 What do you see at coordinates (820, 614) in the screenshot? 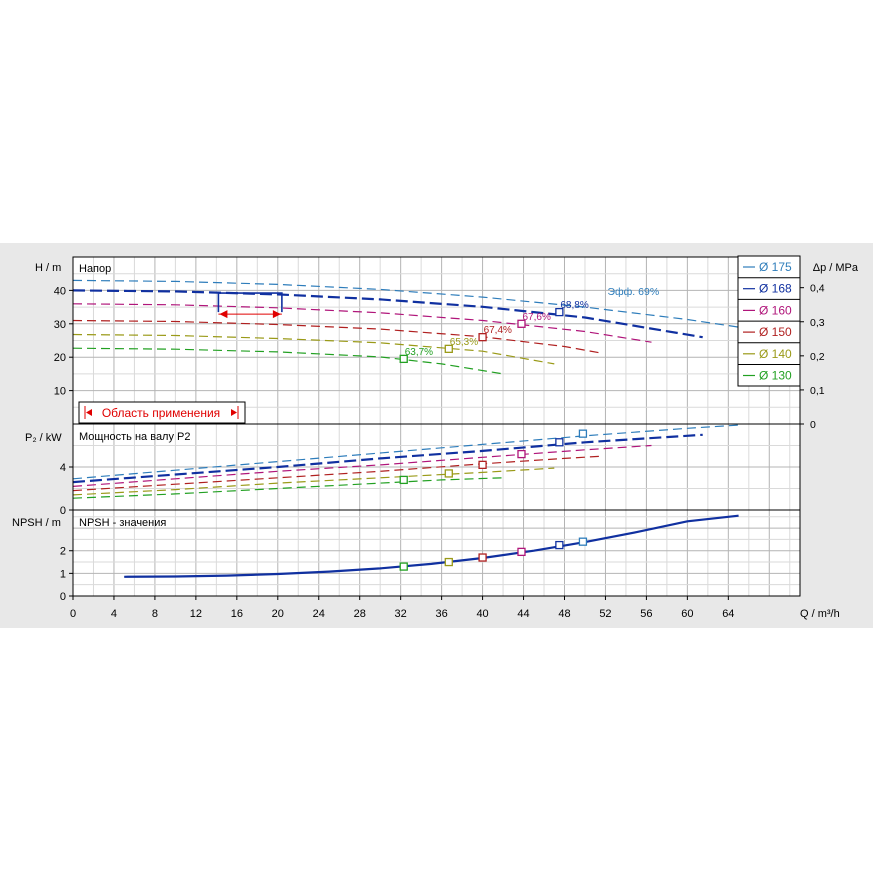
I see `x-axis-label: Q / m³/h` at bounding box center [820, 614].